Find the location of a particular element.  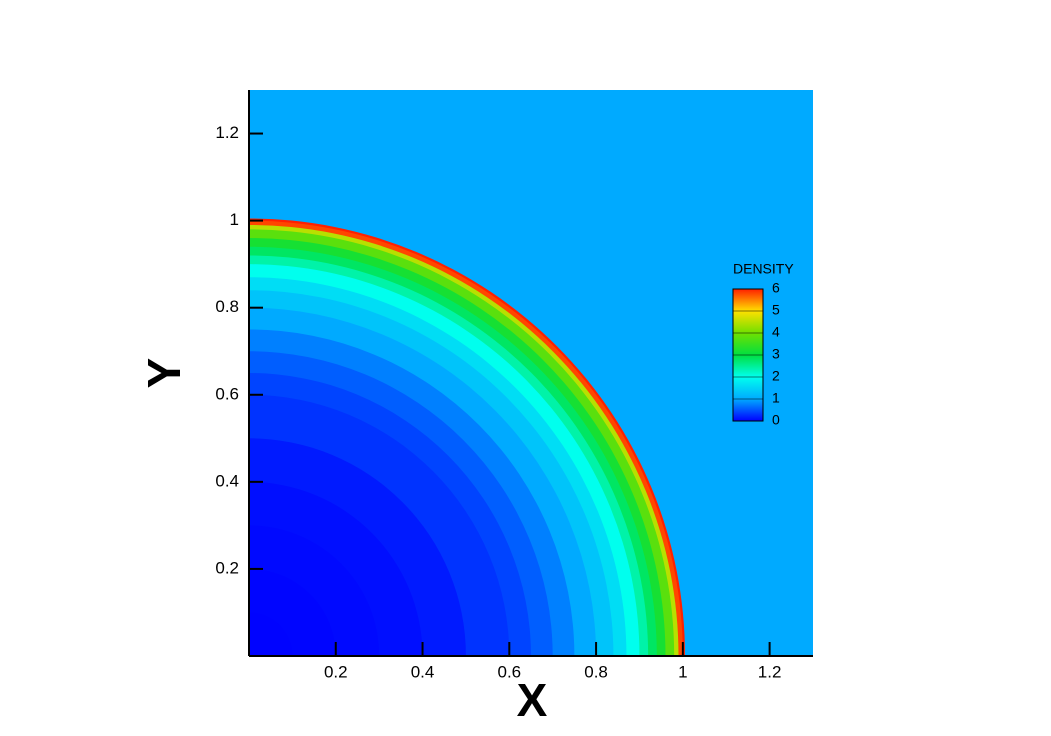

colorbar-label: 3 is located at coordinates (776, 354).